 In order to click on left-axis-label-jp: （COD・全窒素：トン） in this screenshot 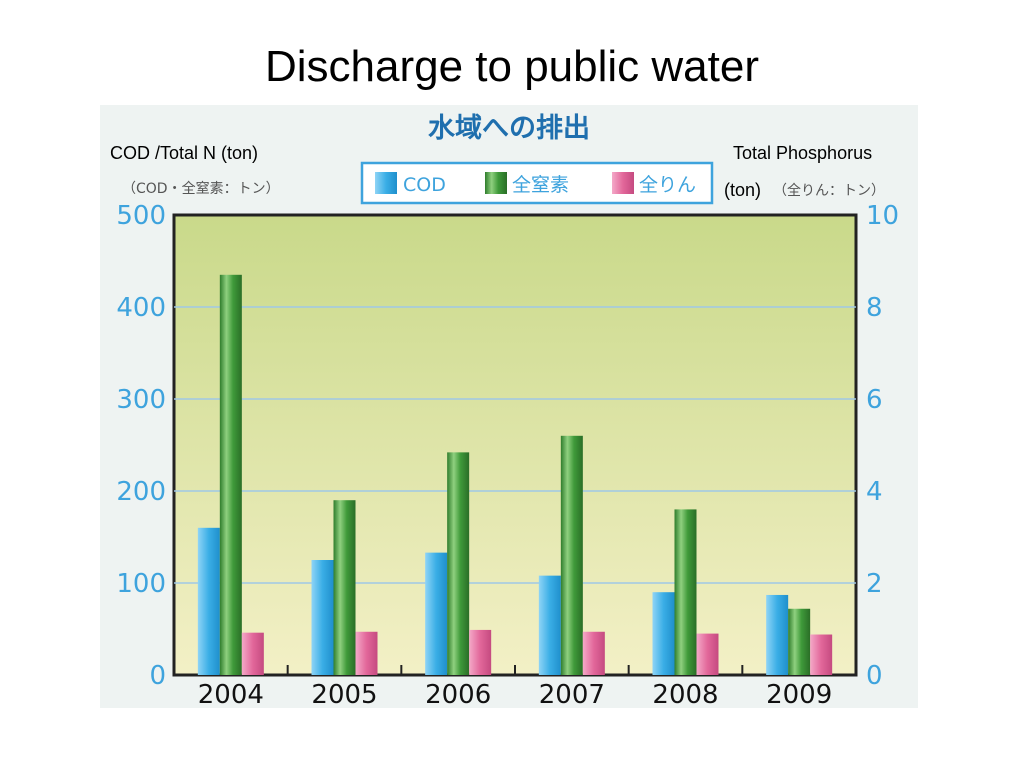, I will do `click(201, 188)`.